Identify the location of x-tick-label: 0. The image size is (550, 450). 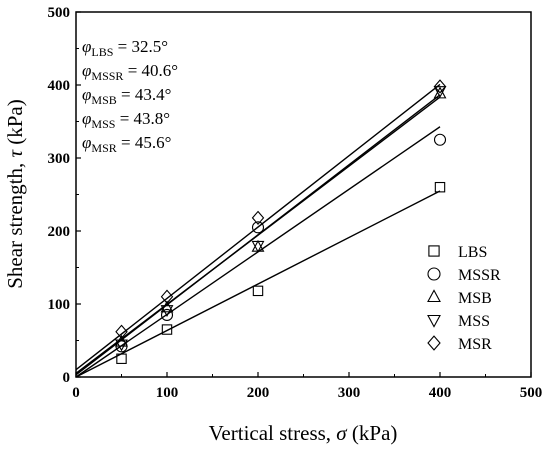
(76, 393).